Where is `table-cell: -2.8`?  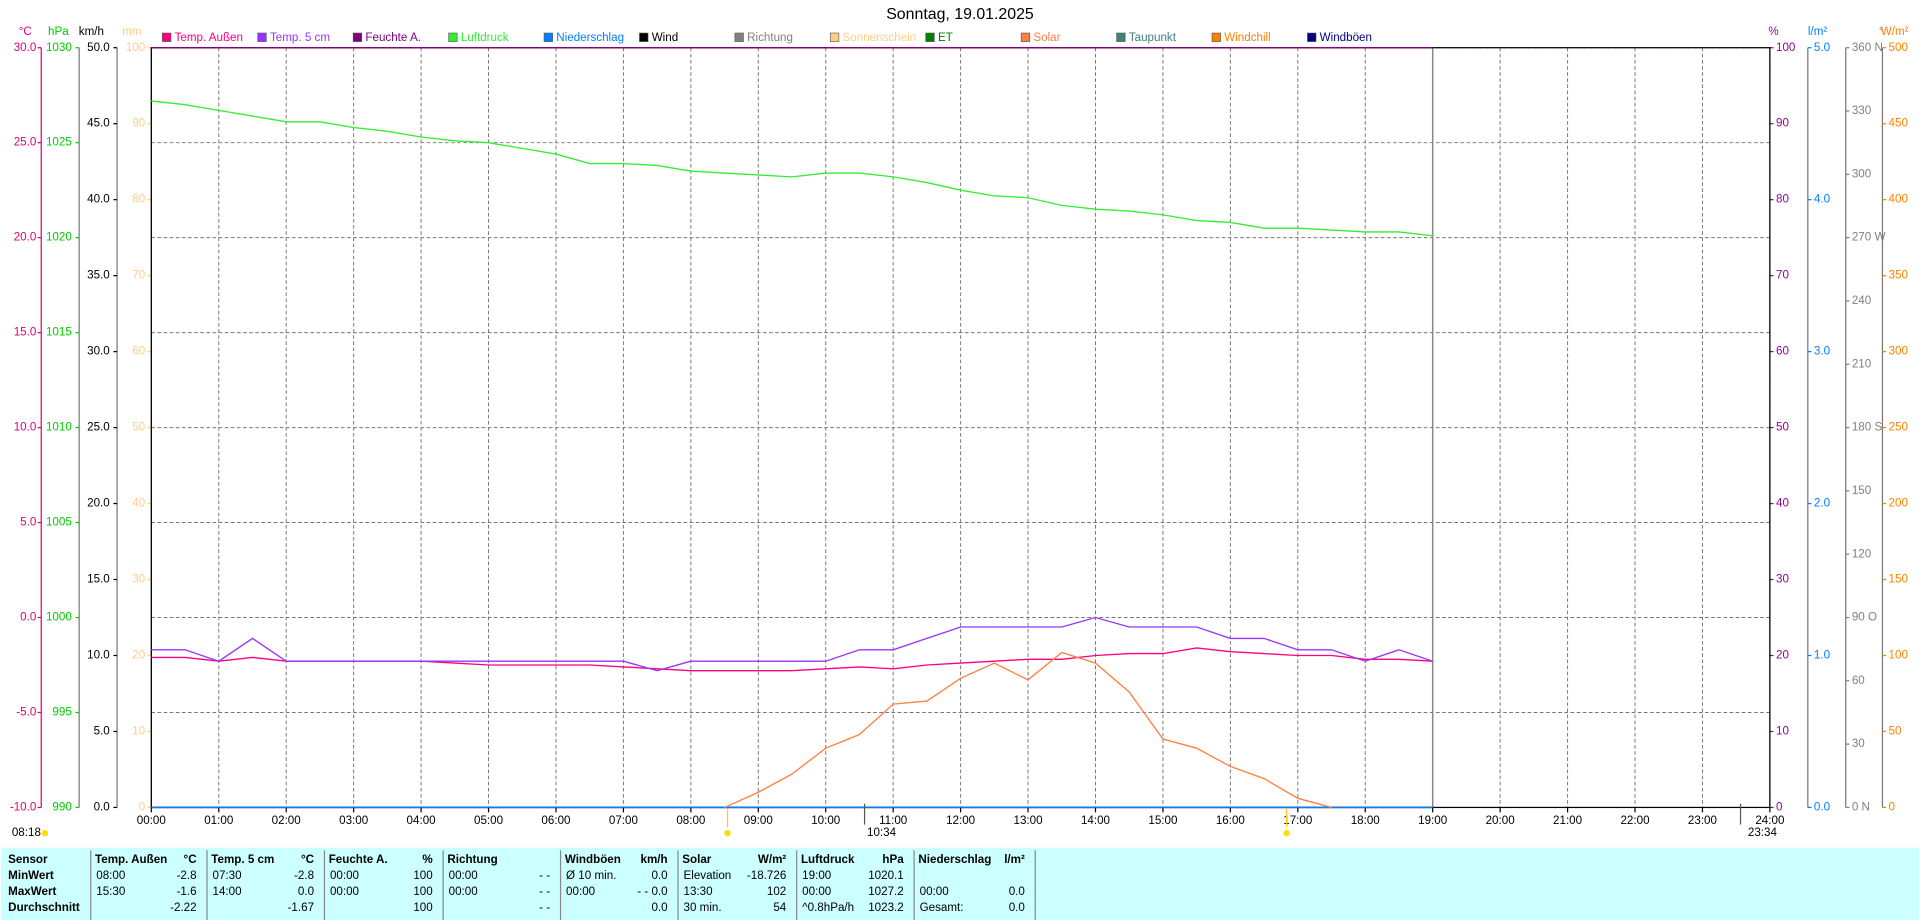 table-cell: -2.8 is located at coordinates (304, 875).